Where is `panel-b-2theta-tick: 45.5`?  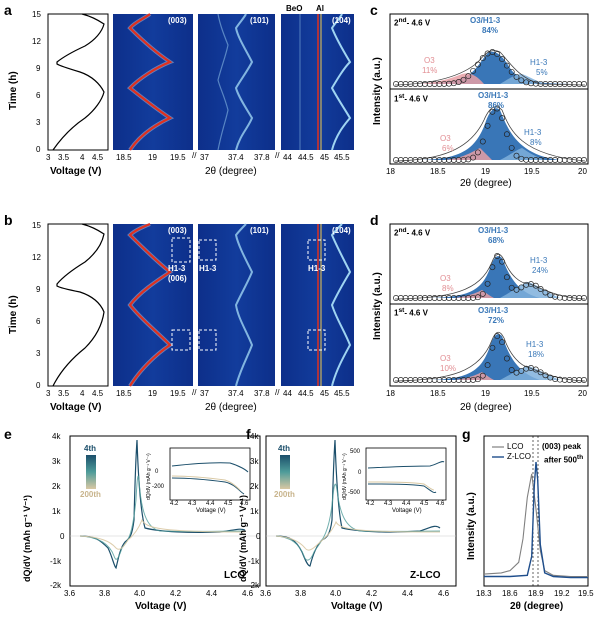 panel-b-2theta-tick: 45.5 is located at coordinates (342, 393).